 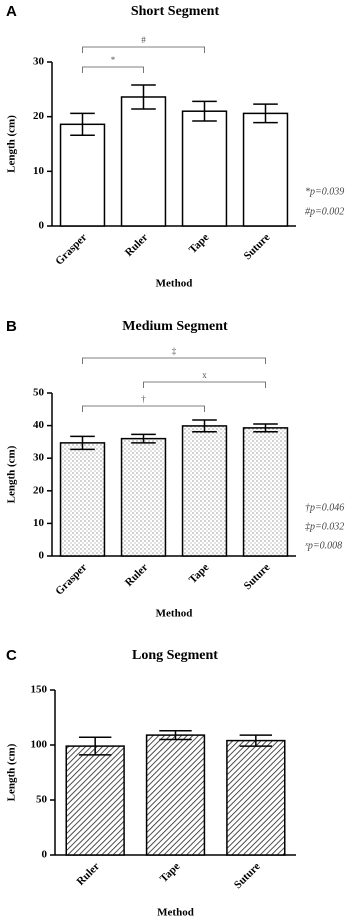 What do you see at coordinates (323, 545) in the screenshot?
I see `p-value-note: ˣp=0.008` at bounding box center [323, 545].